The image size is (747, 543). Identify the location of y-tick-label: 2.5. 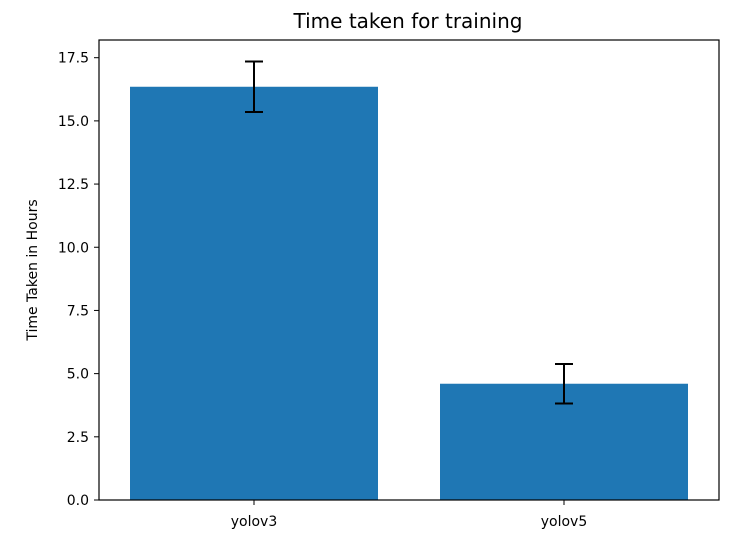
(78, 438).